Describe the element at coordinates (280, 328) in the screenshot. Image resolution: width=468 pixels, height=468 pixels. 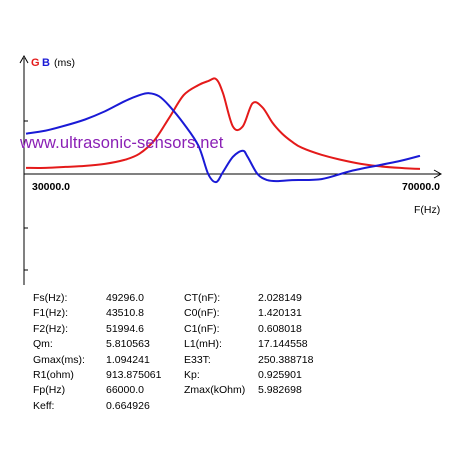
I see `param-value: 0.608018` at that location.